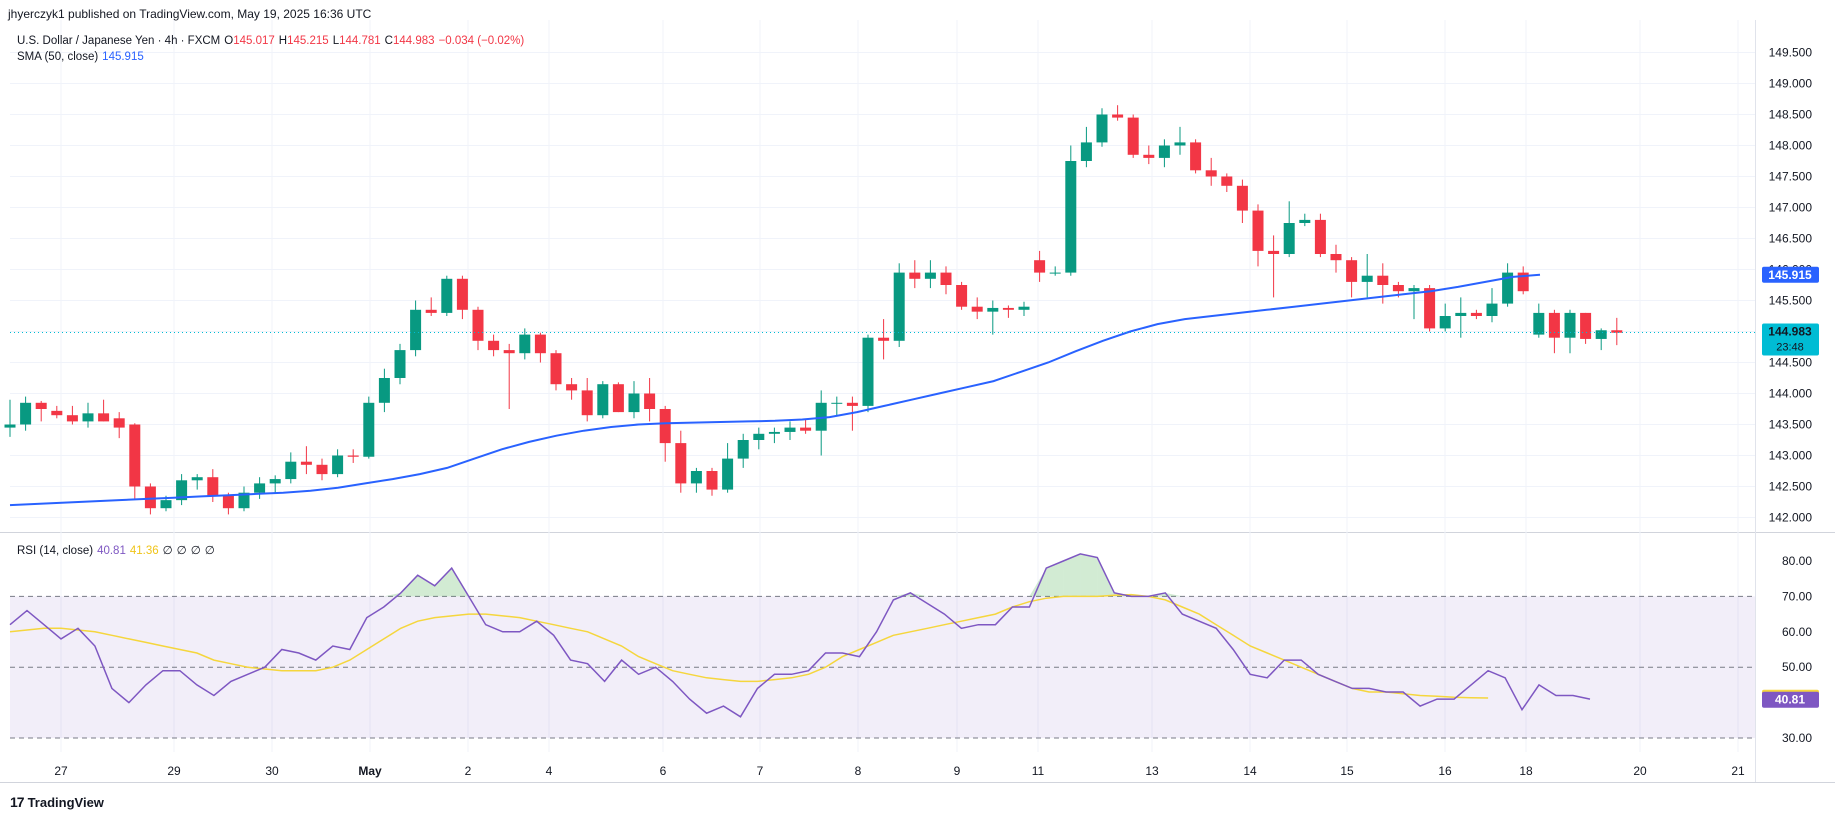  Describe the element at coordinates (1347, 771) in the screenshot. I see `time-tick-label: 15` at that location.